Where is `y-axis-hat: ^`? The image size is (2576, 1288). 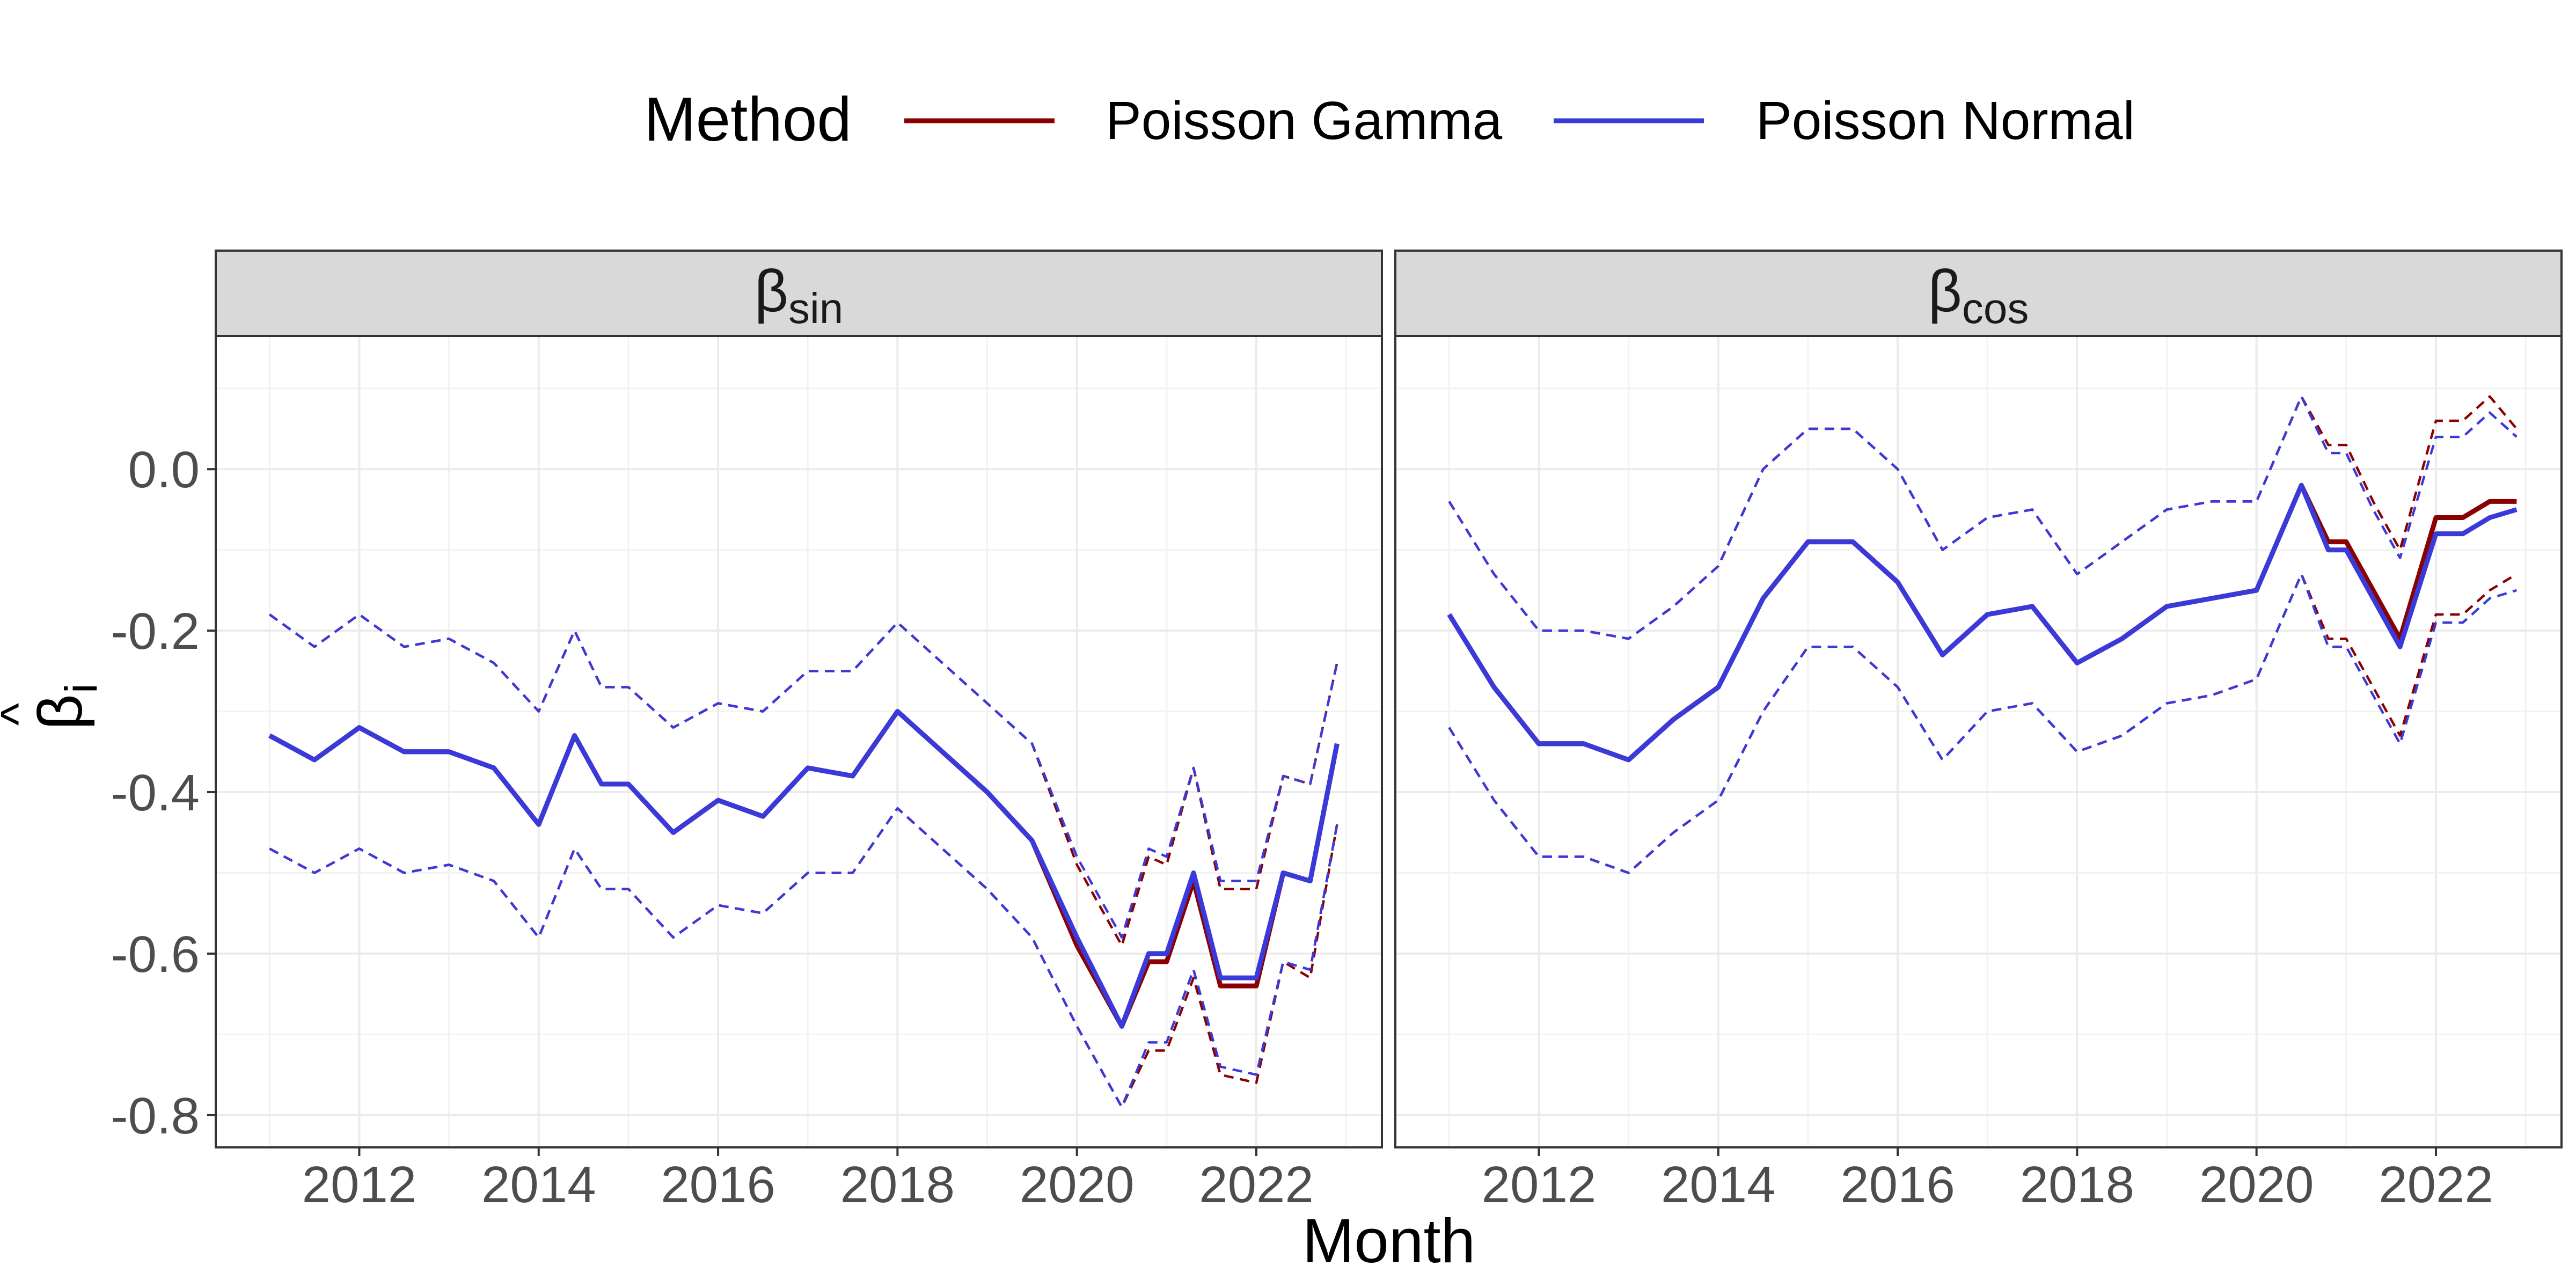
y-axis-hat: ^ is located at coordinates (22, 714).